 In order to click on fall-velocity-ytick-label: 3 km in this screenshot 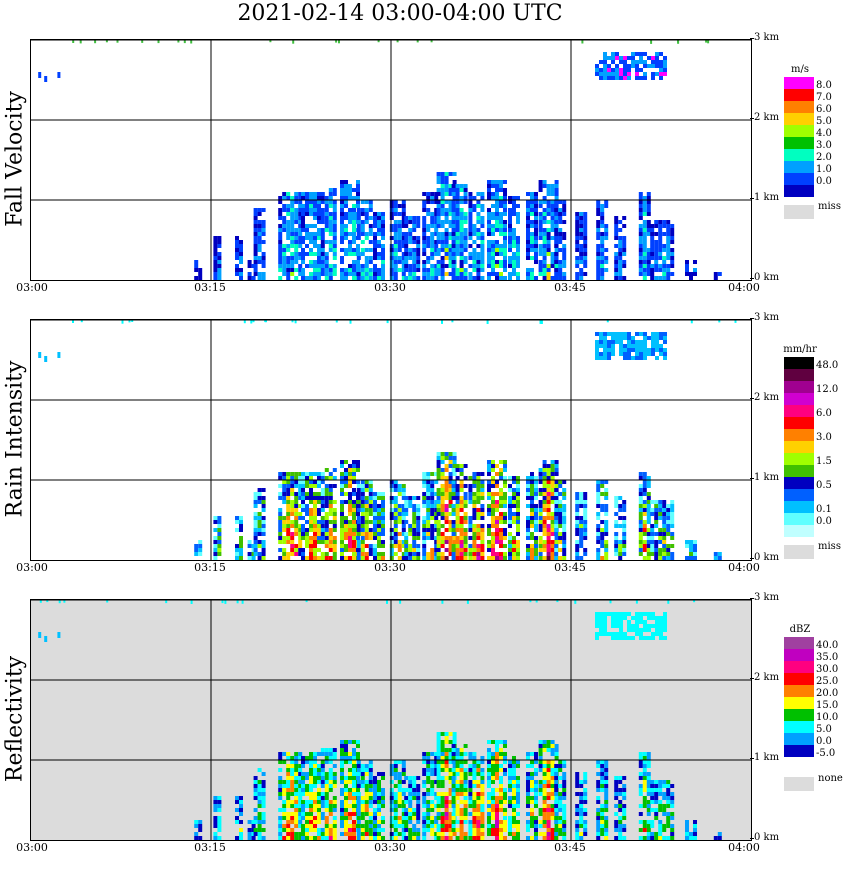, I will do `click(766, 37)`.